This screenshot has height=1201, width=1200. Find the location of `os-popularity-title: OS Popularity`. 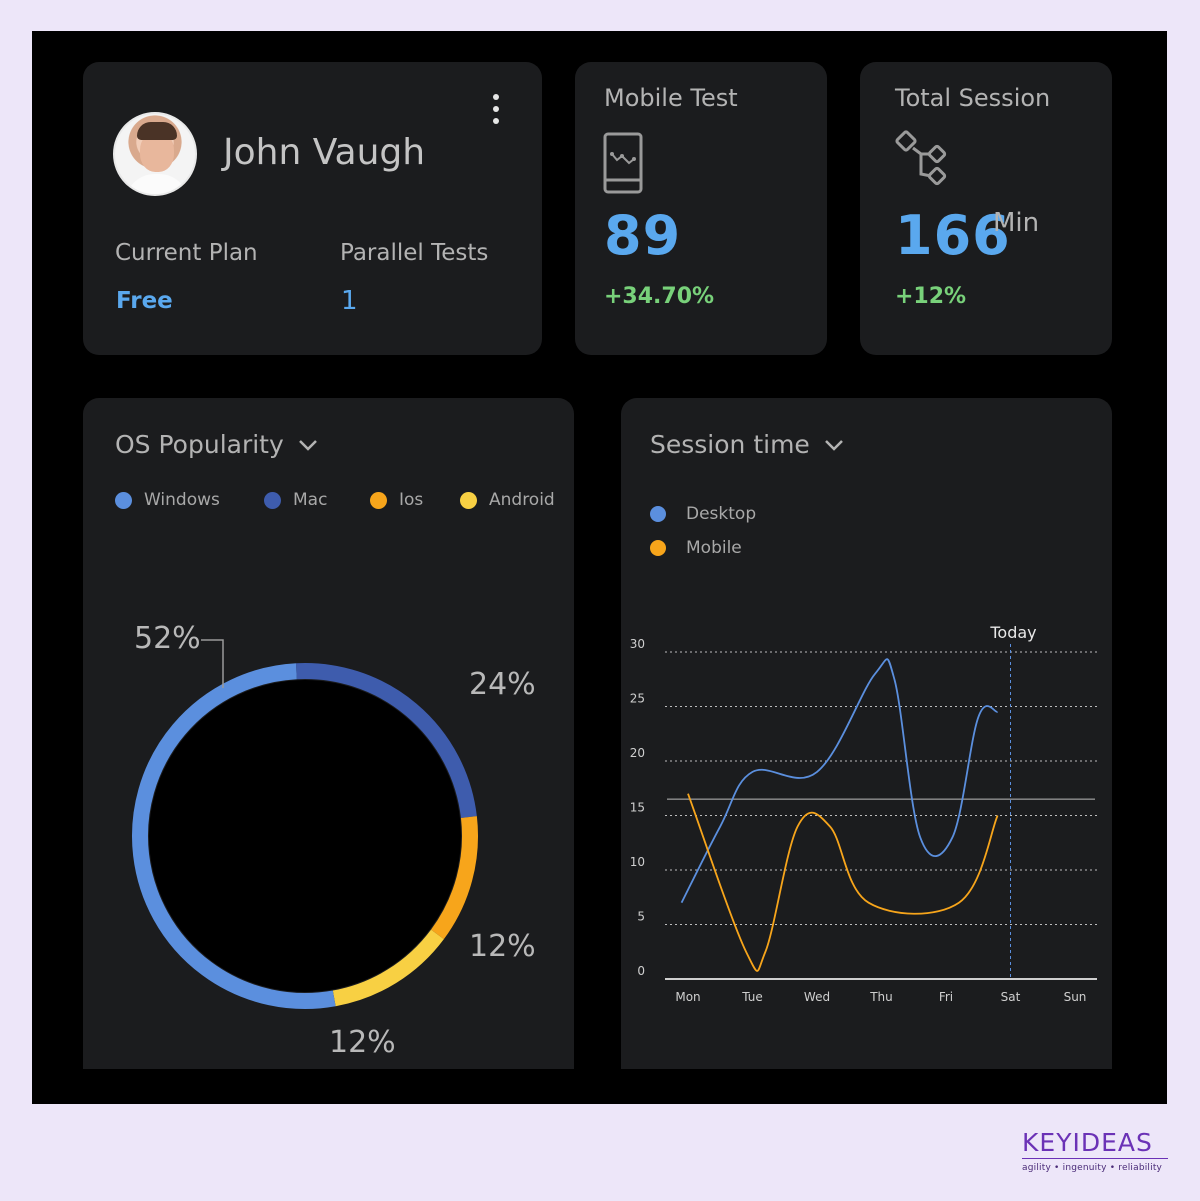

os-popularity-title: OS Popularity is located at coordinates (199, 444).